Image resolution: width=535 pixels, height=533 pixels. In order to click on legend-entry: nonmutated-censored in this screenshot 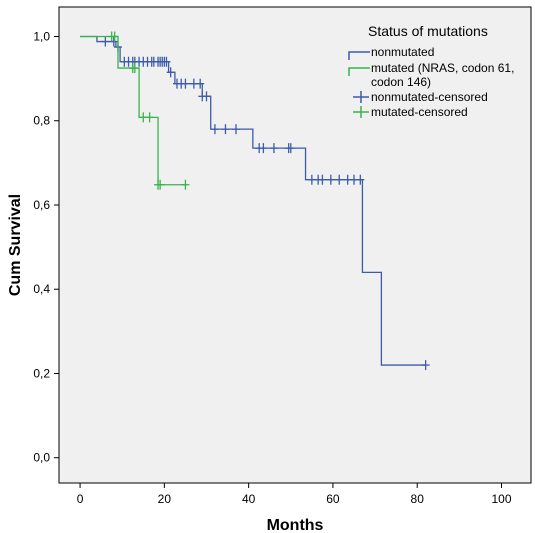, I will do `click(420, 97)`.